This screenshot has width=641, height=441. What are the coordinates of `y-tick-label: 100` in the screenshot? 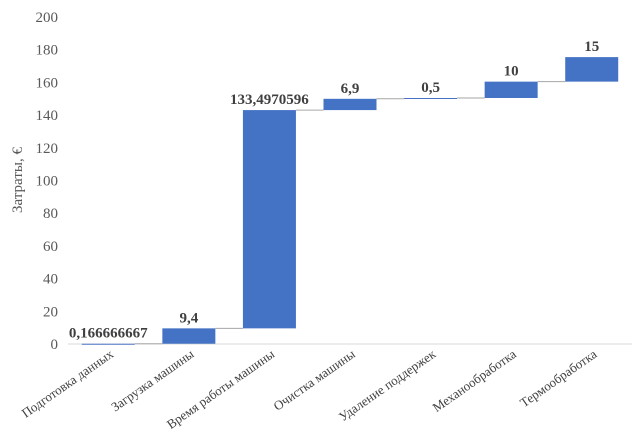 It's located at (47, 182).